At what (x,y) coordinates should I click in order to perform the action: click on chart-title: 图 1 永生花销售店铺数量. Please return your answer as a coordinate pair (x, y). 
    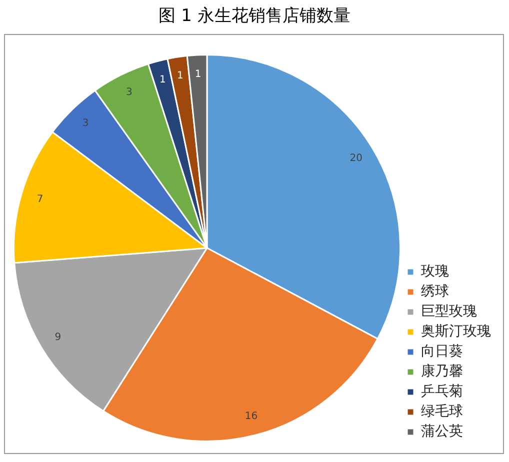
    Looking at the image, I should click on (255, 16).